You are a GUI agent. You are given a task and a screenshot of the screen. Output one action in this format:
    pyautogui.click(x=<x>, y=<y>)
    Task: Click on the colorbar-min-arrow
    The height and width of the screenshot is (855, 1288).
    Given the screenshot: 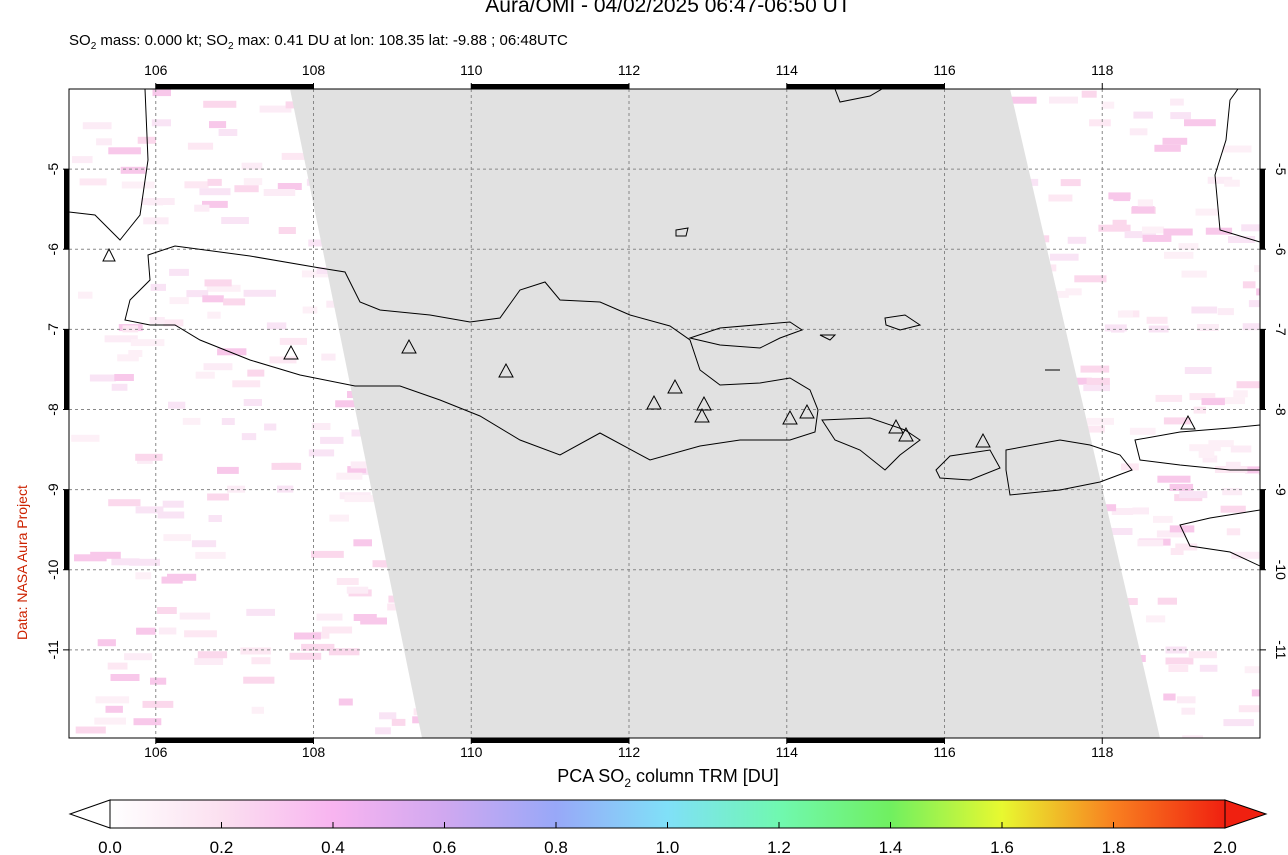 What is the action you would take?
    pyautogui.click(x=89, y=814)
    